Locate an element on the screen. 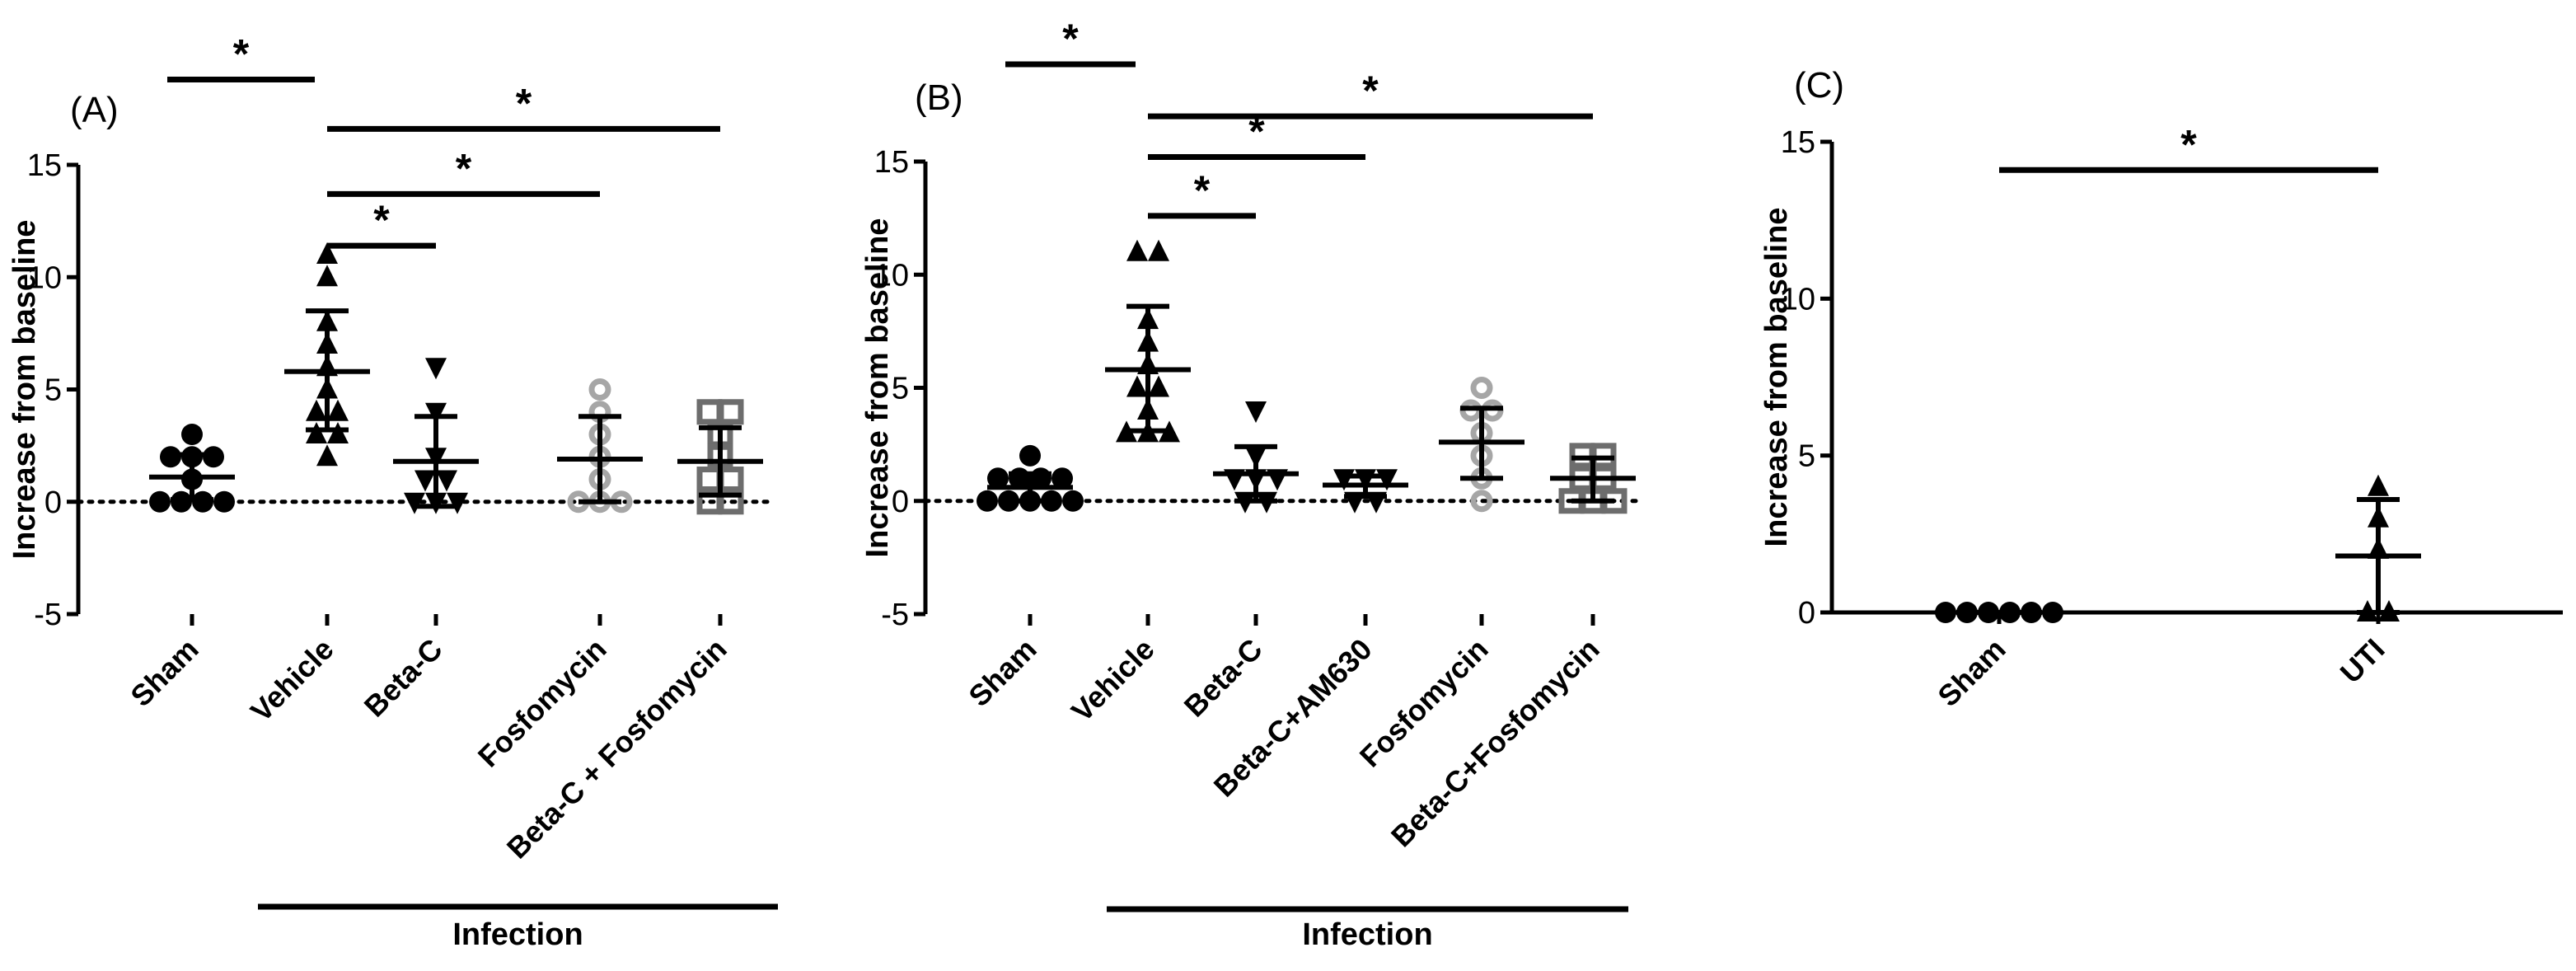  x-category-label: Beta-C + Fosfomycin is located at coordinates (616, 748).